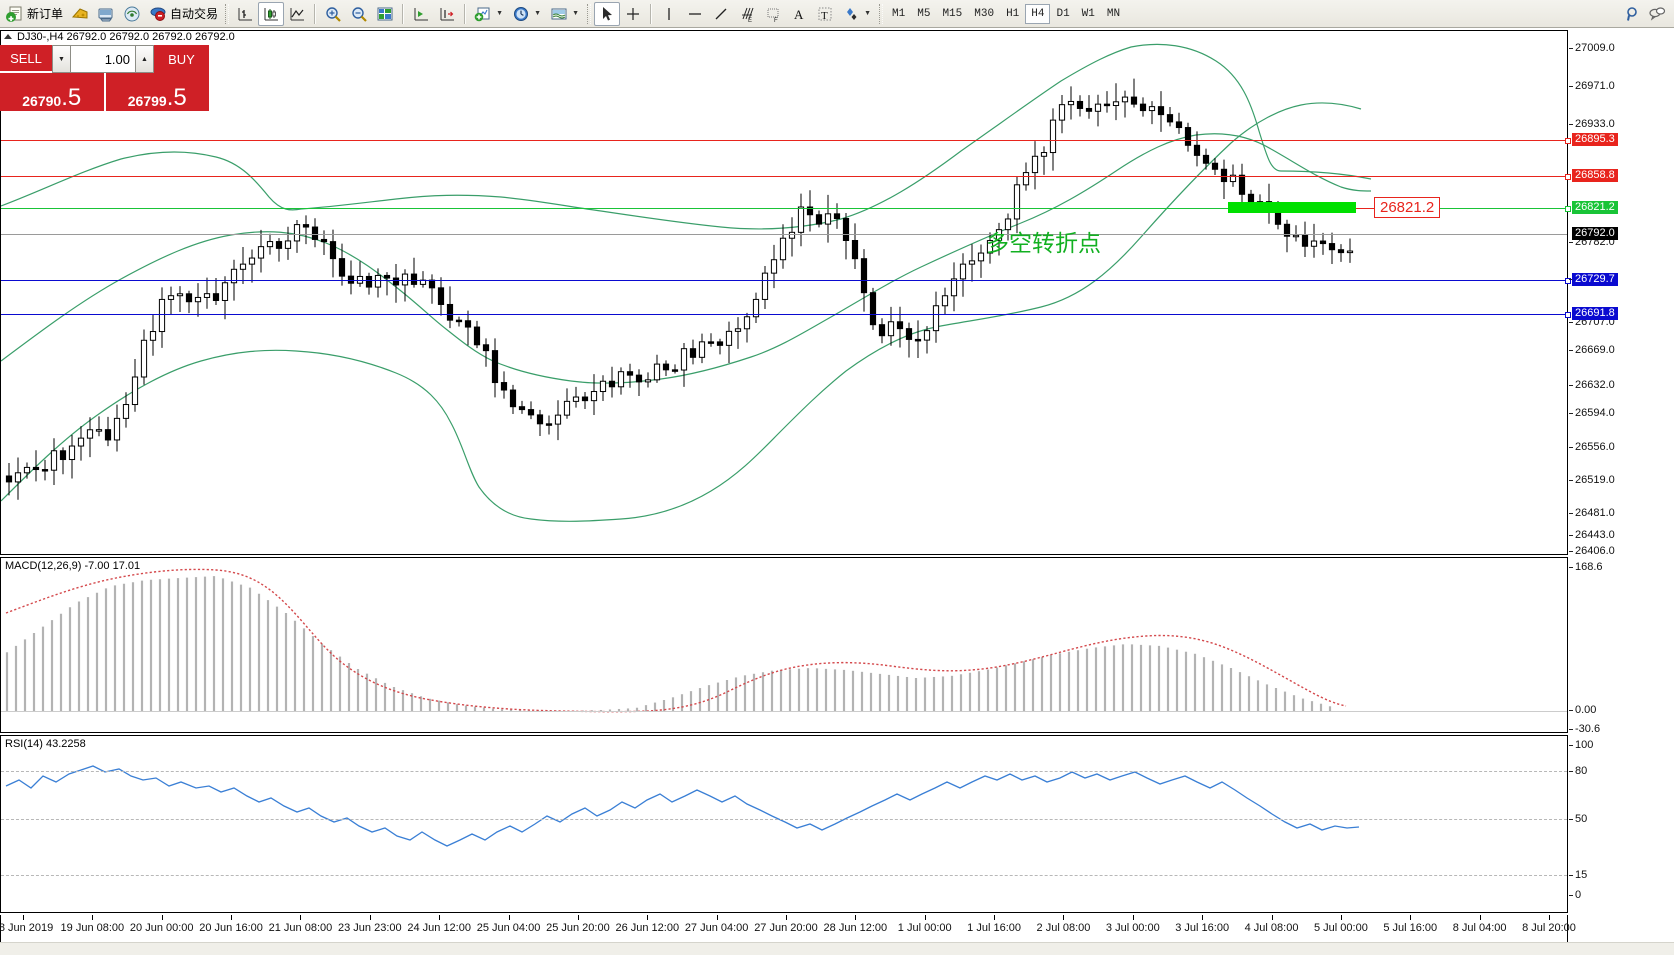  I want to click on trendline-button, so click(721, 14).